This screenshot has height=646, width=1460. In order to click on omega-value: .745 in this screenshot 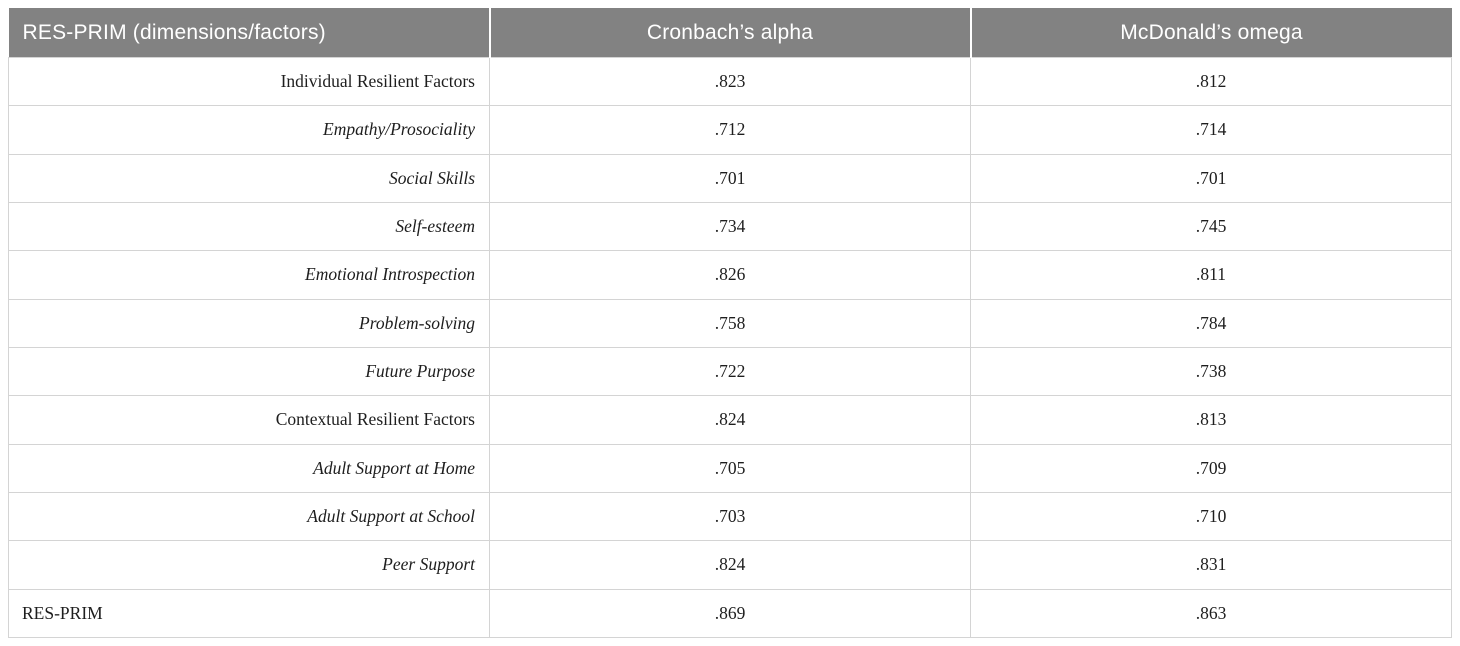, I will do `click(1211, 226)`.